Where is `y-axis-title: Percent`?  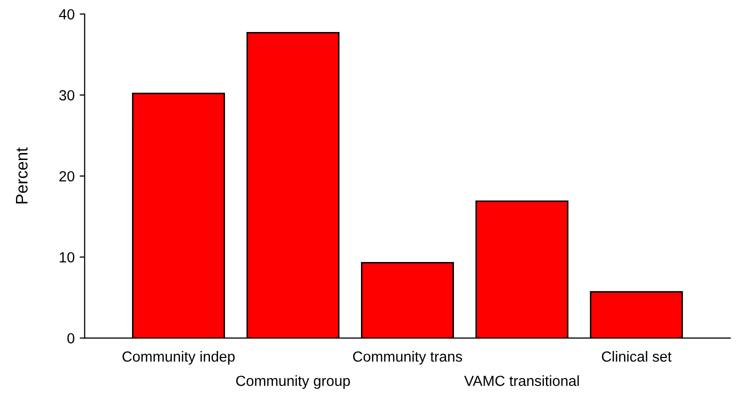 y-axis-title: Percent is located at coordinates (22, 175).